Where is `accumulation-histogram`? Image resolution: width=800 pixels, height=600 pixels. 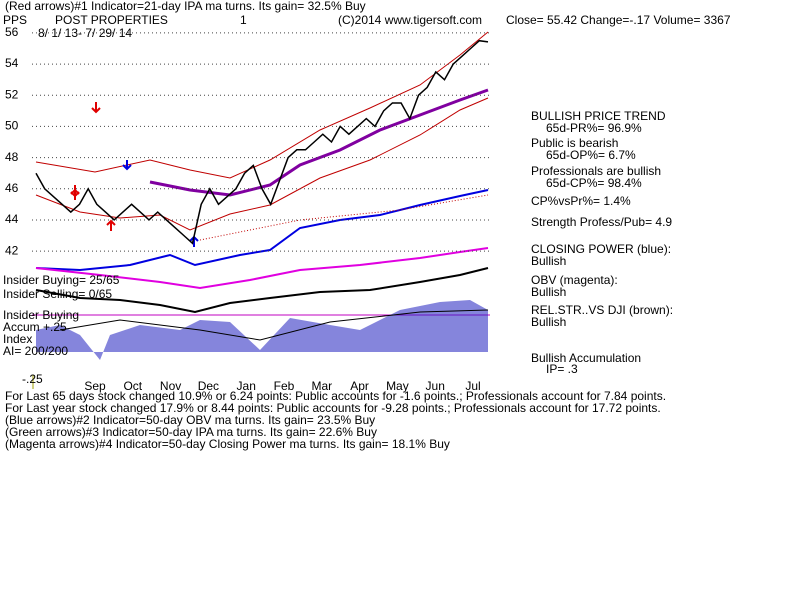 accumulation-histogram is located at coordinates (262, 330).